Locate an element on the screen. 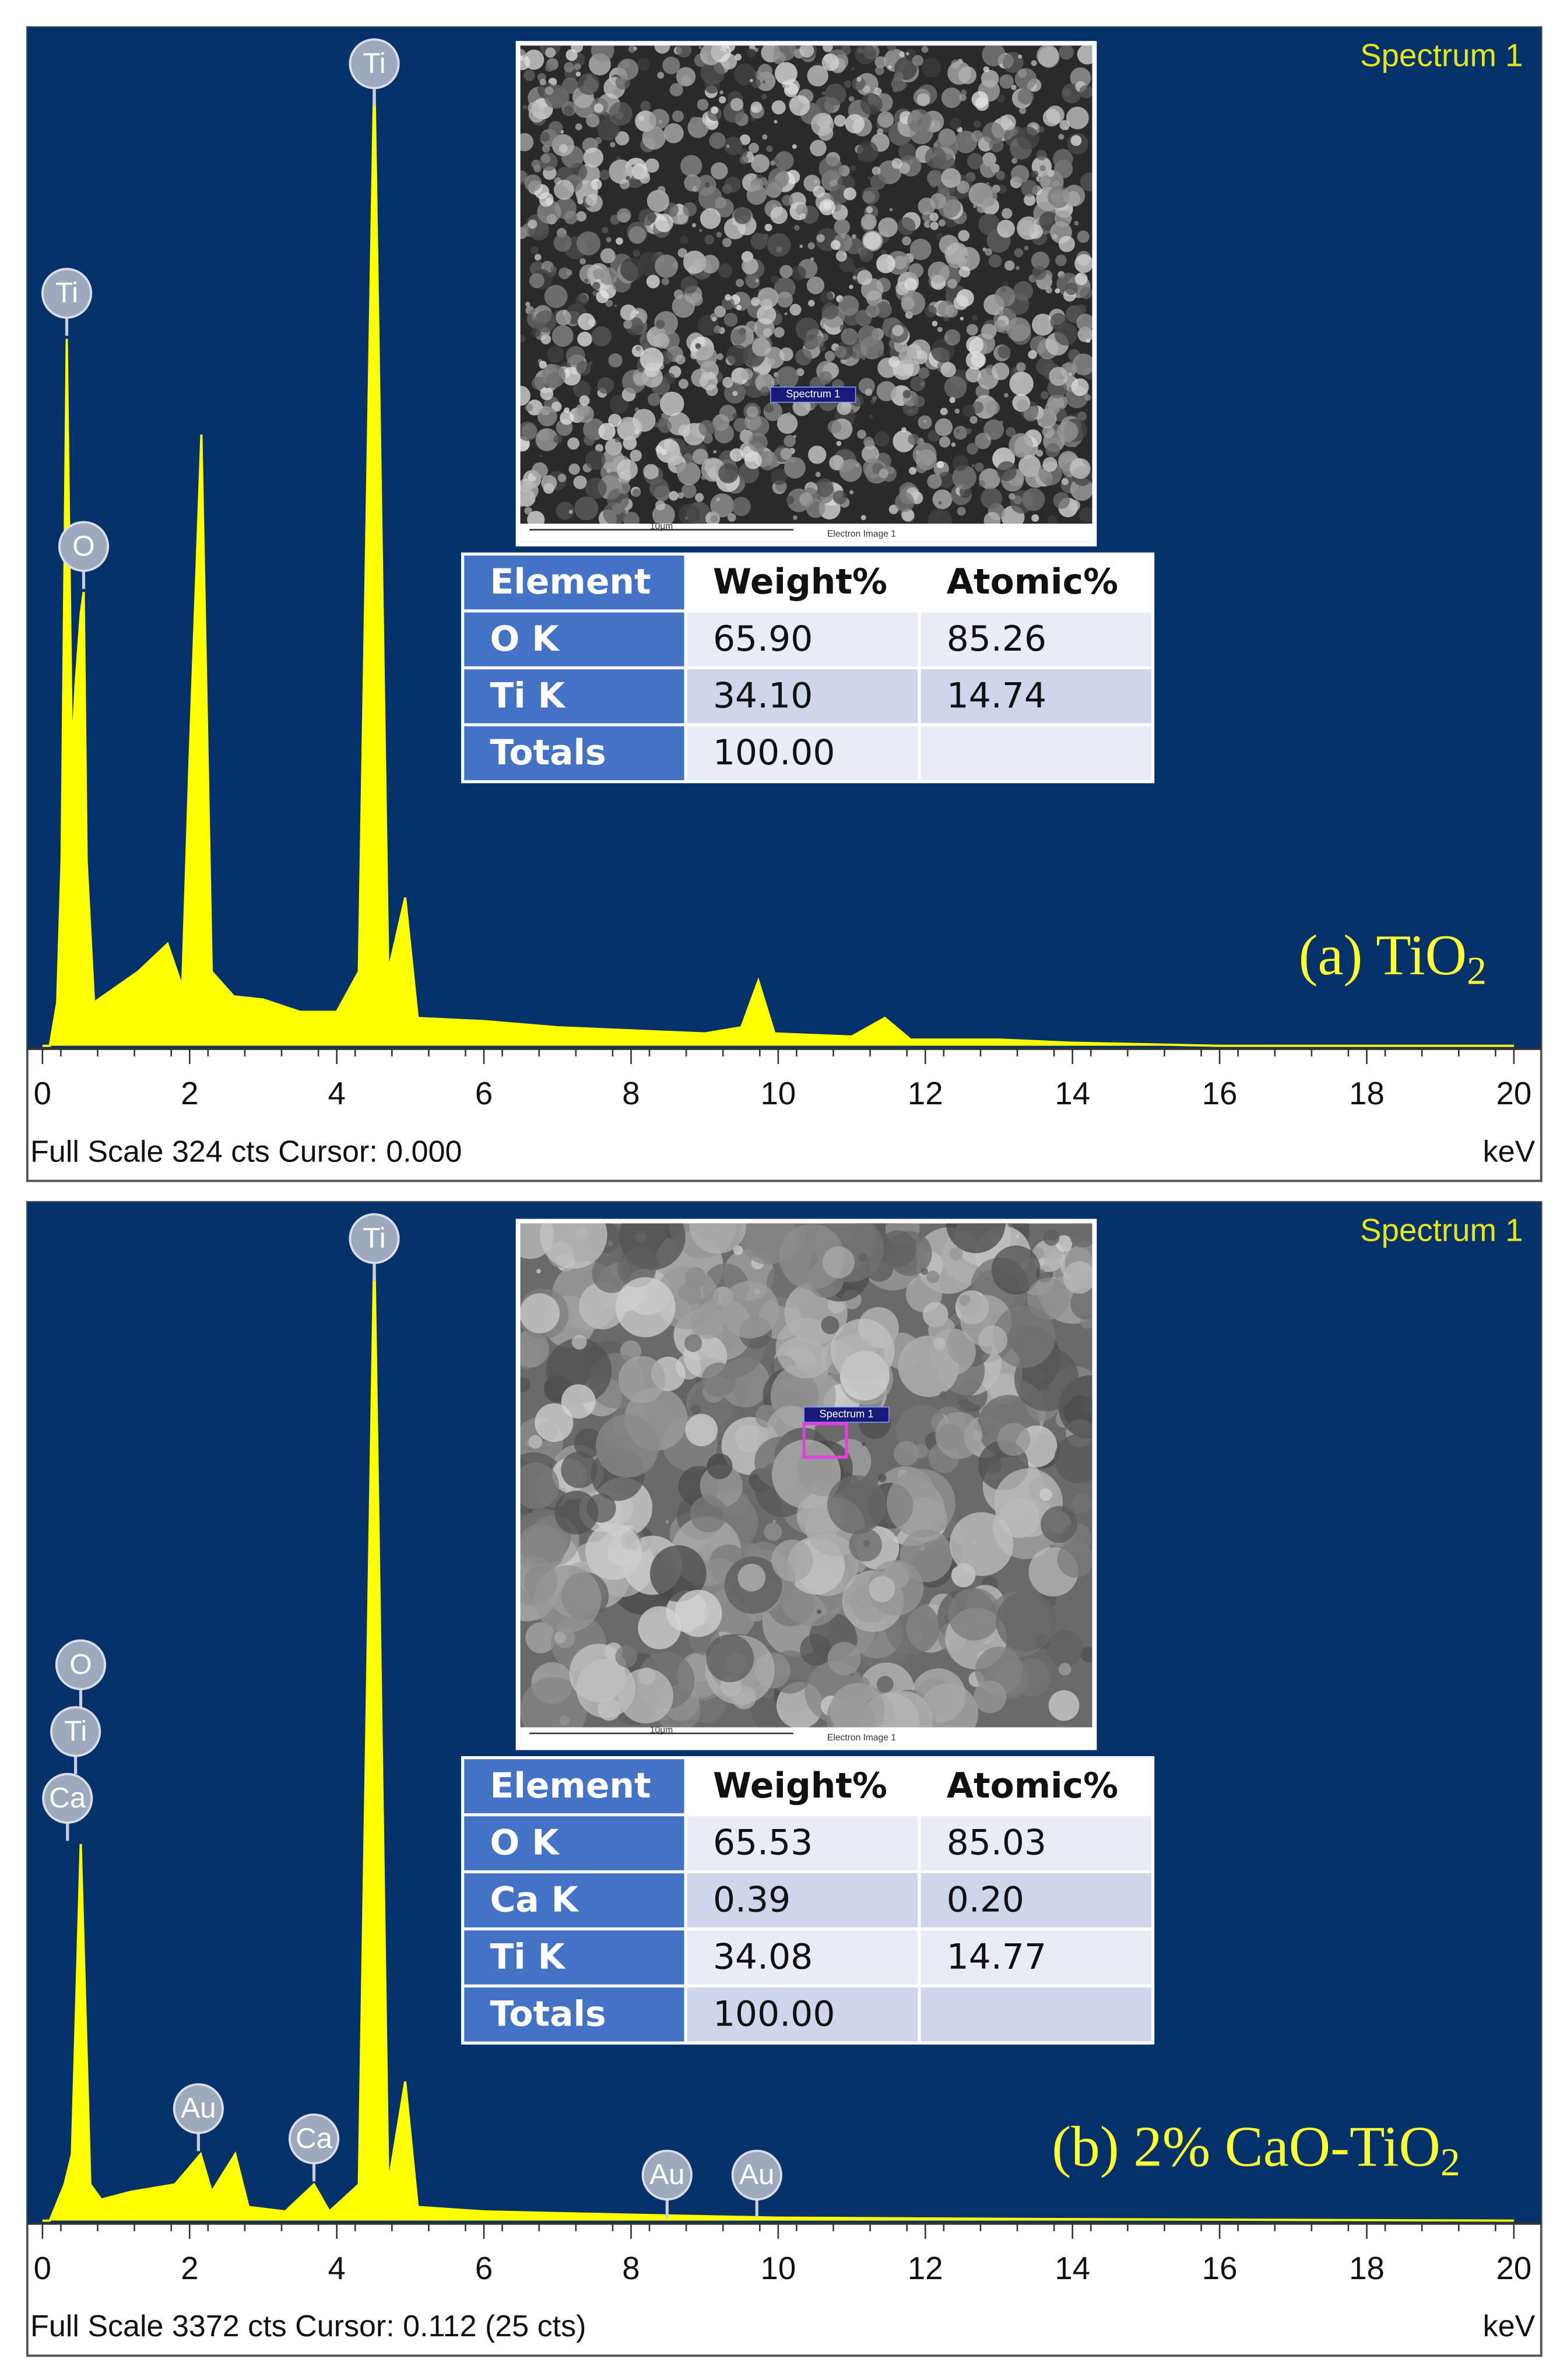  x-unit: keV is located at coordinates (1509, 1151).